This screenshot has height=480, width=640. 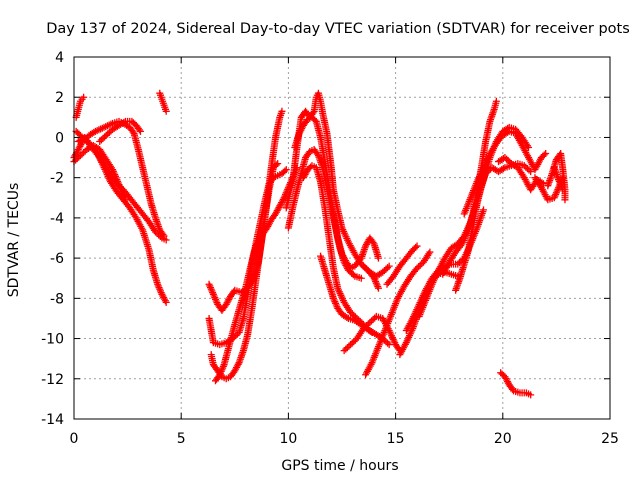 I want to click on y-tick-label: -2, so click(x=57, y=179).